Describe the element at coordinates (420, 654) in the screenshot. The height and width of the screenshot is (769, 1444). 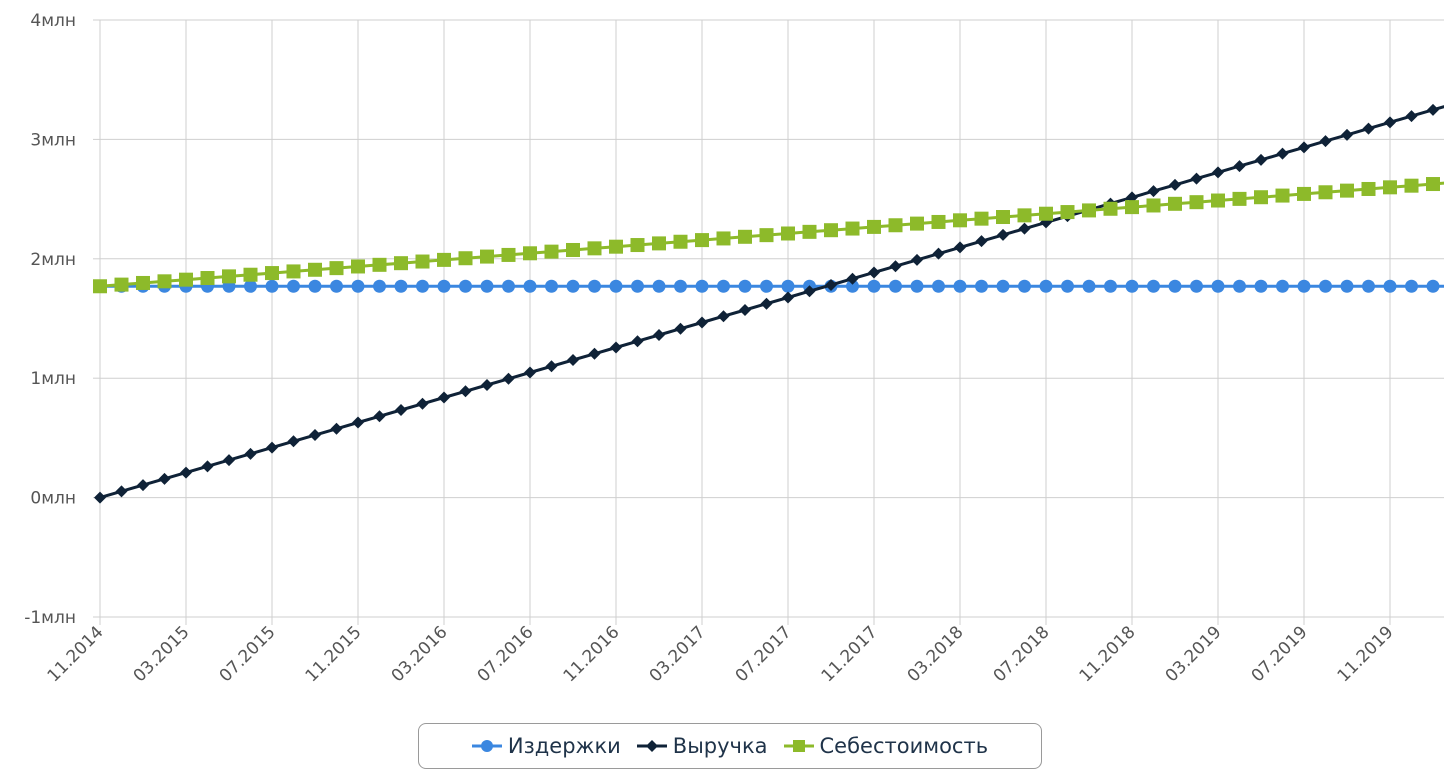
I see `x-tick-label: 03.2016` at that location.